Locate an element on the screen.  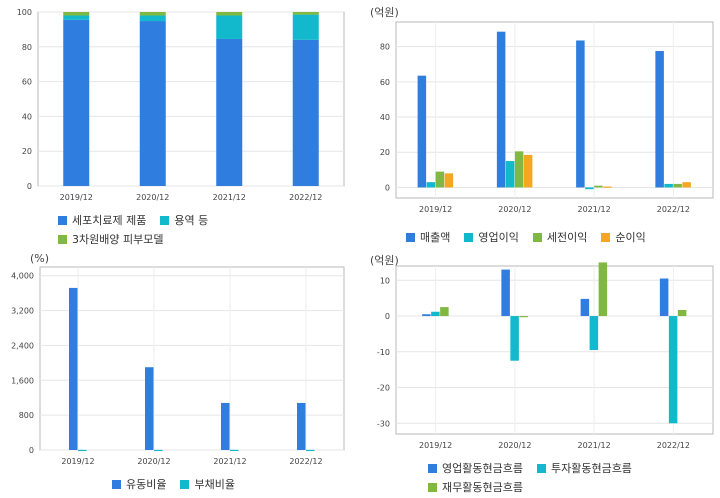
legend-label: 매출액 is located at coordinates (435, 237).